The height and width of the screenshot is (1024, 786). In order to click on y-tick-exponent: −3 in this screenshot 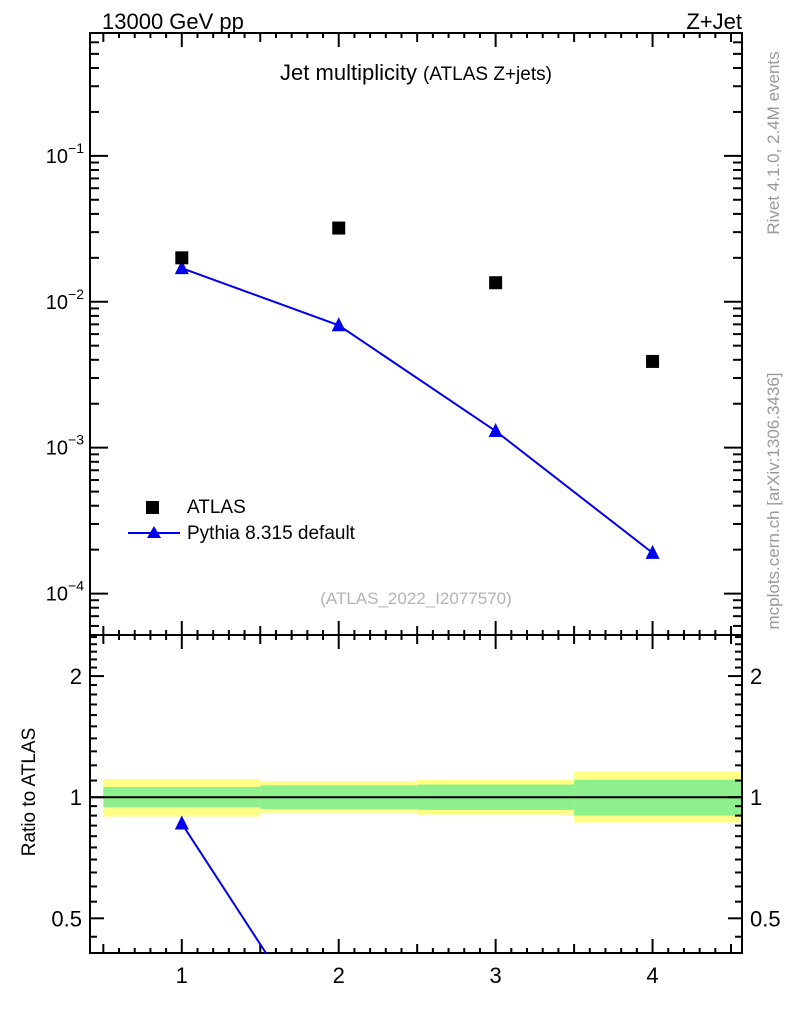, I will do `click(76, 440)`.